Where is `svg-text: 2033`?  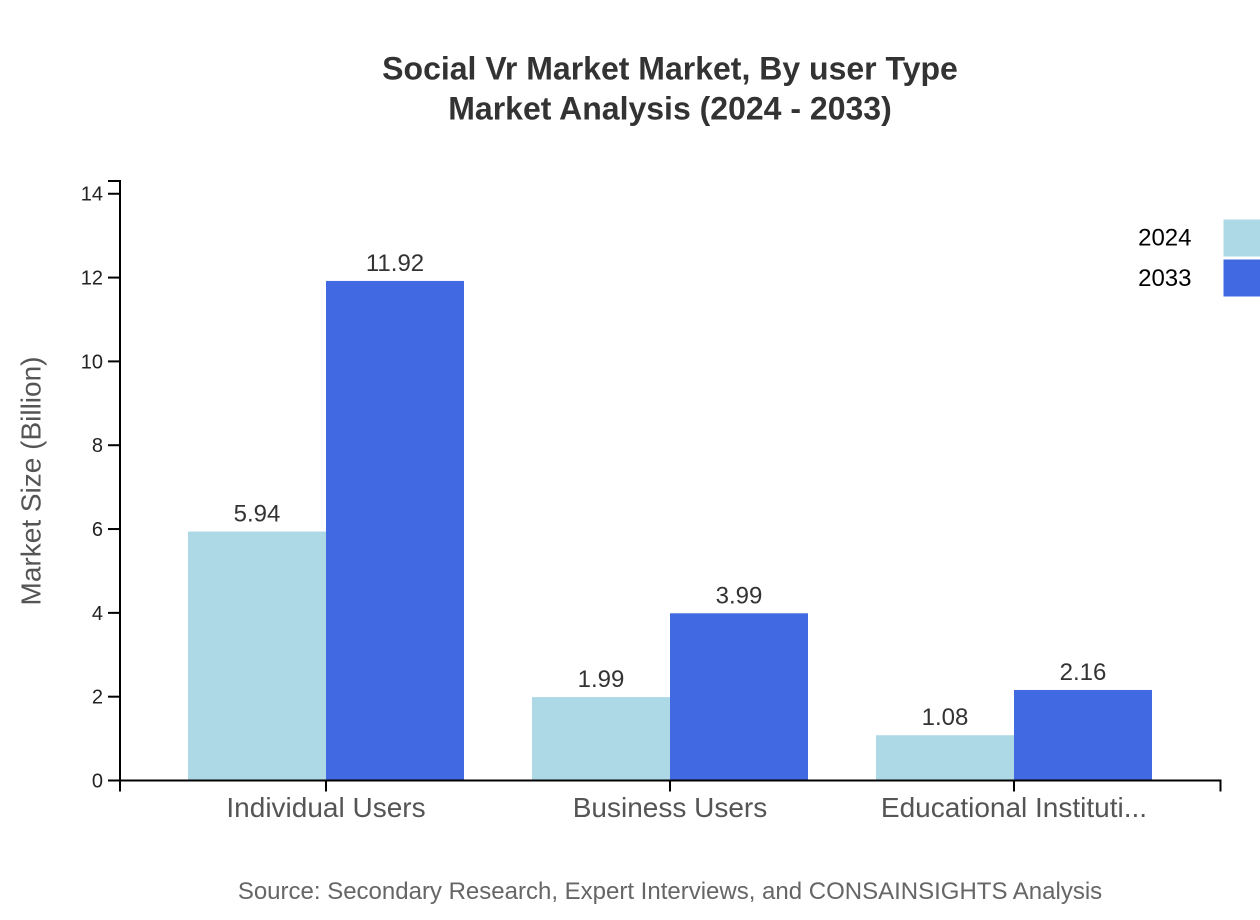 svg-text: 2033 is located at coordinates (1164, 278).